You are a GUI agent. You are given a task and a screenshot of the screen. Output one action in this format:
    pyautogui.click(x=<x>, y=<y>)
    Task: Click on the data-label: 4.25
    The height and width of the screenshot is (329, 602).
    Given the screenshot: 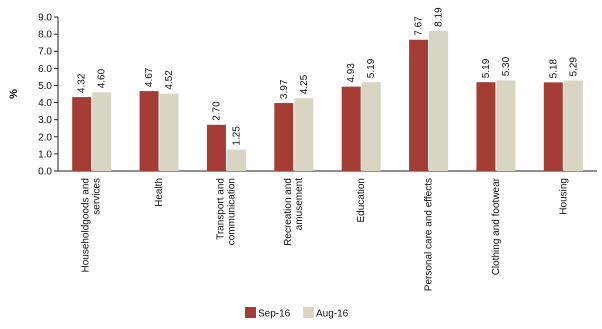 What is the action you would take?
    pyautogui.click(x=304, y=84)
    